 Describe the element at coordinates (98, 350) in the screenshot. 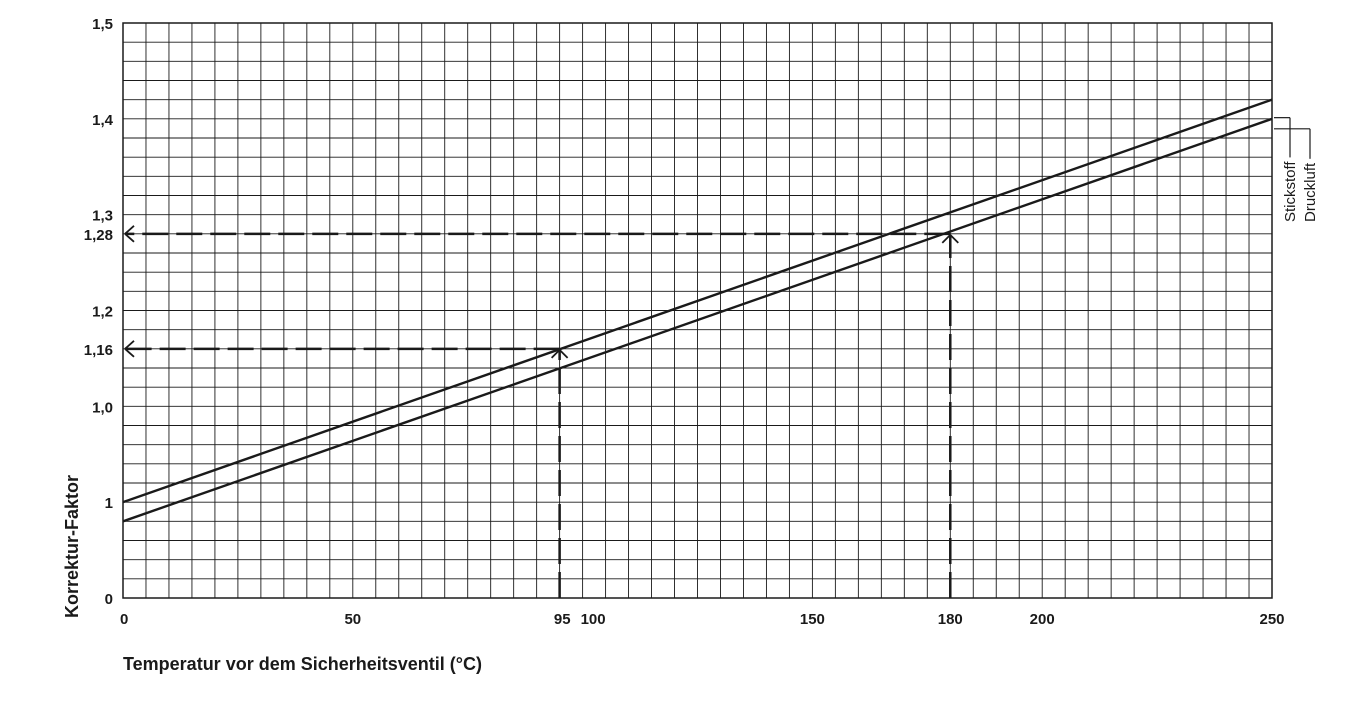

I see `y-tick-label: 1,16` at that location.